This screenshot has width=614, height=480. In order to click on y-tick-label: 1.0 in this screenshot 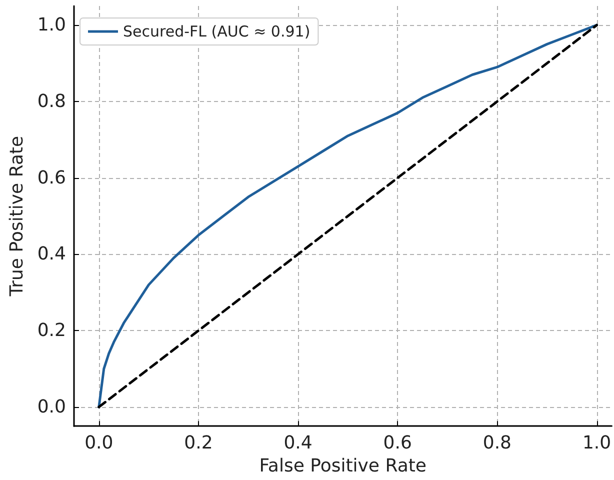, I will do `click(51, 25)`.